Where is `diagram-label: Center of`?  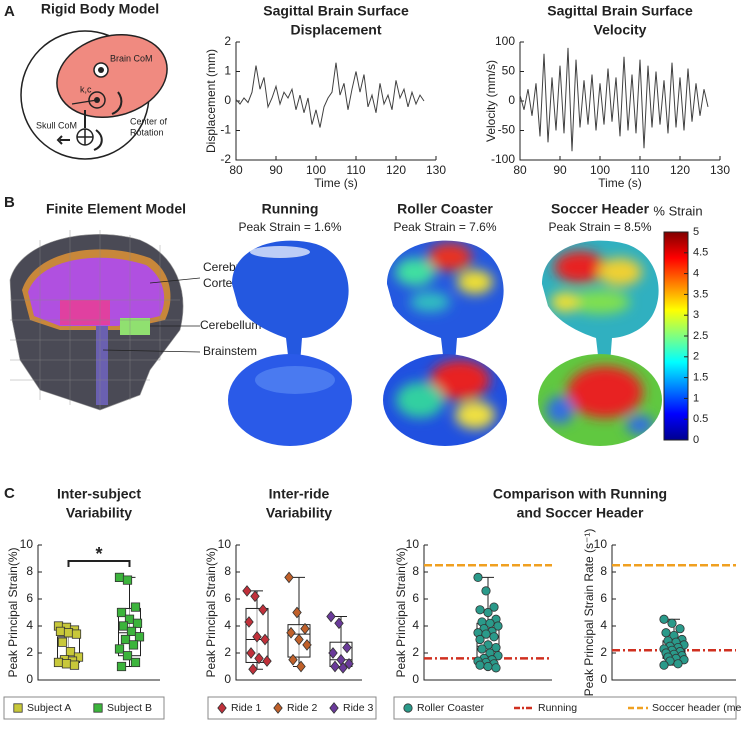 diagram-label: Center of is located at coordinates (149, 121).